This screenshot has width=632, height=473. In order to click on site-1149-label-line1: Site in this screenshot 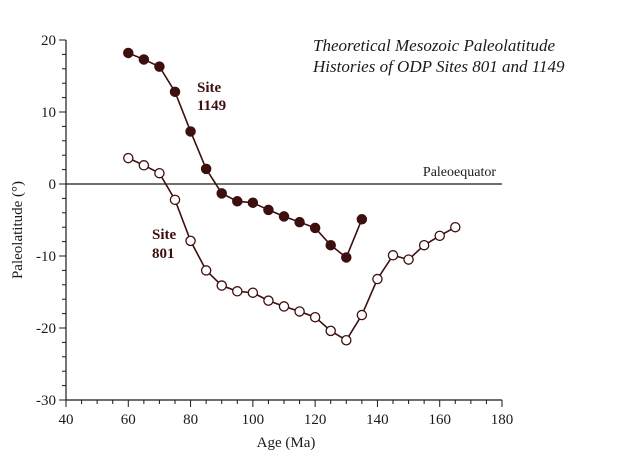, I will do `click(209, 88)`.